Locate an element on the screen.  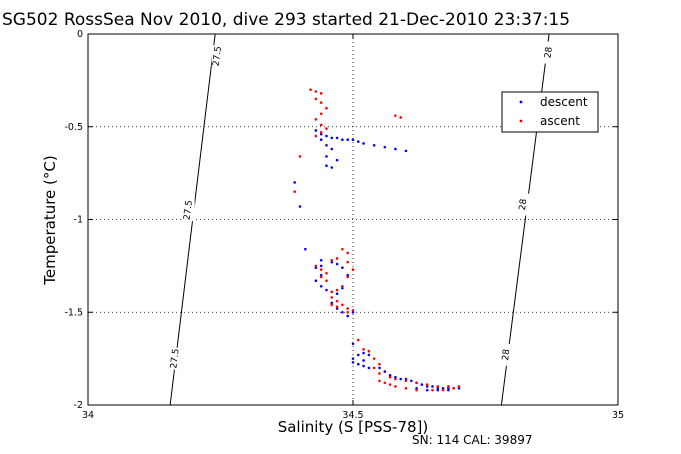
y-tick-label-2: -1 is located at coordinates (78, 220).